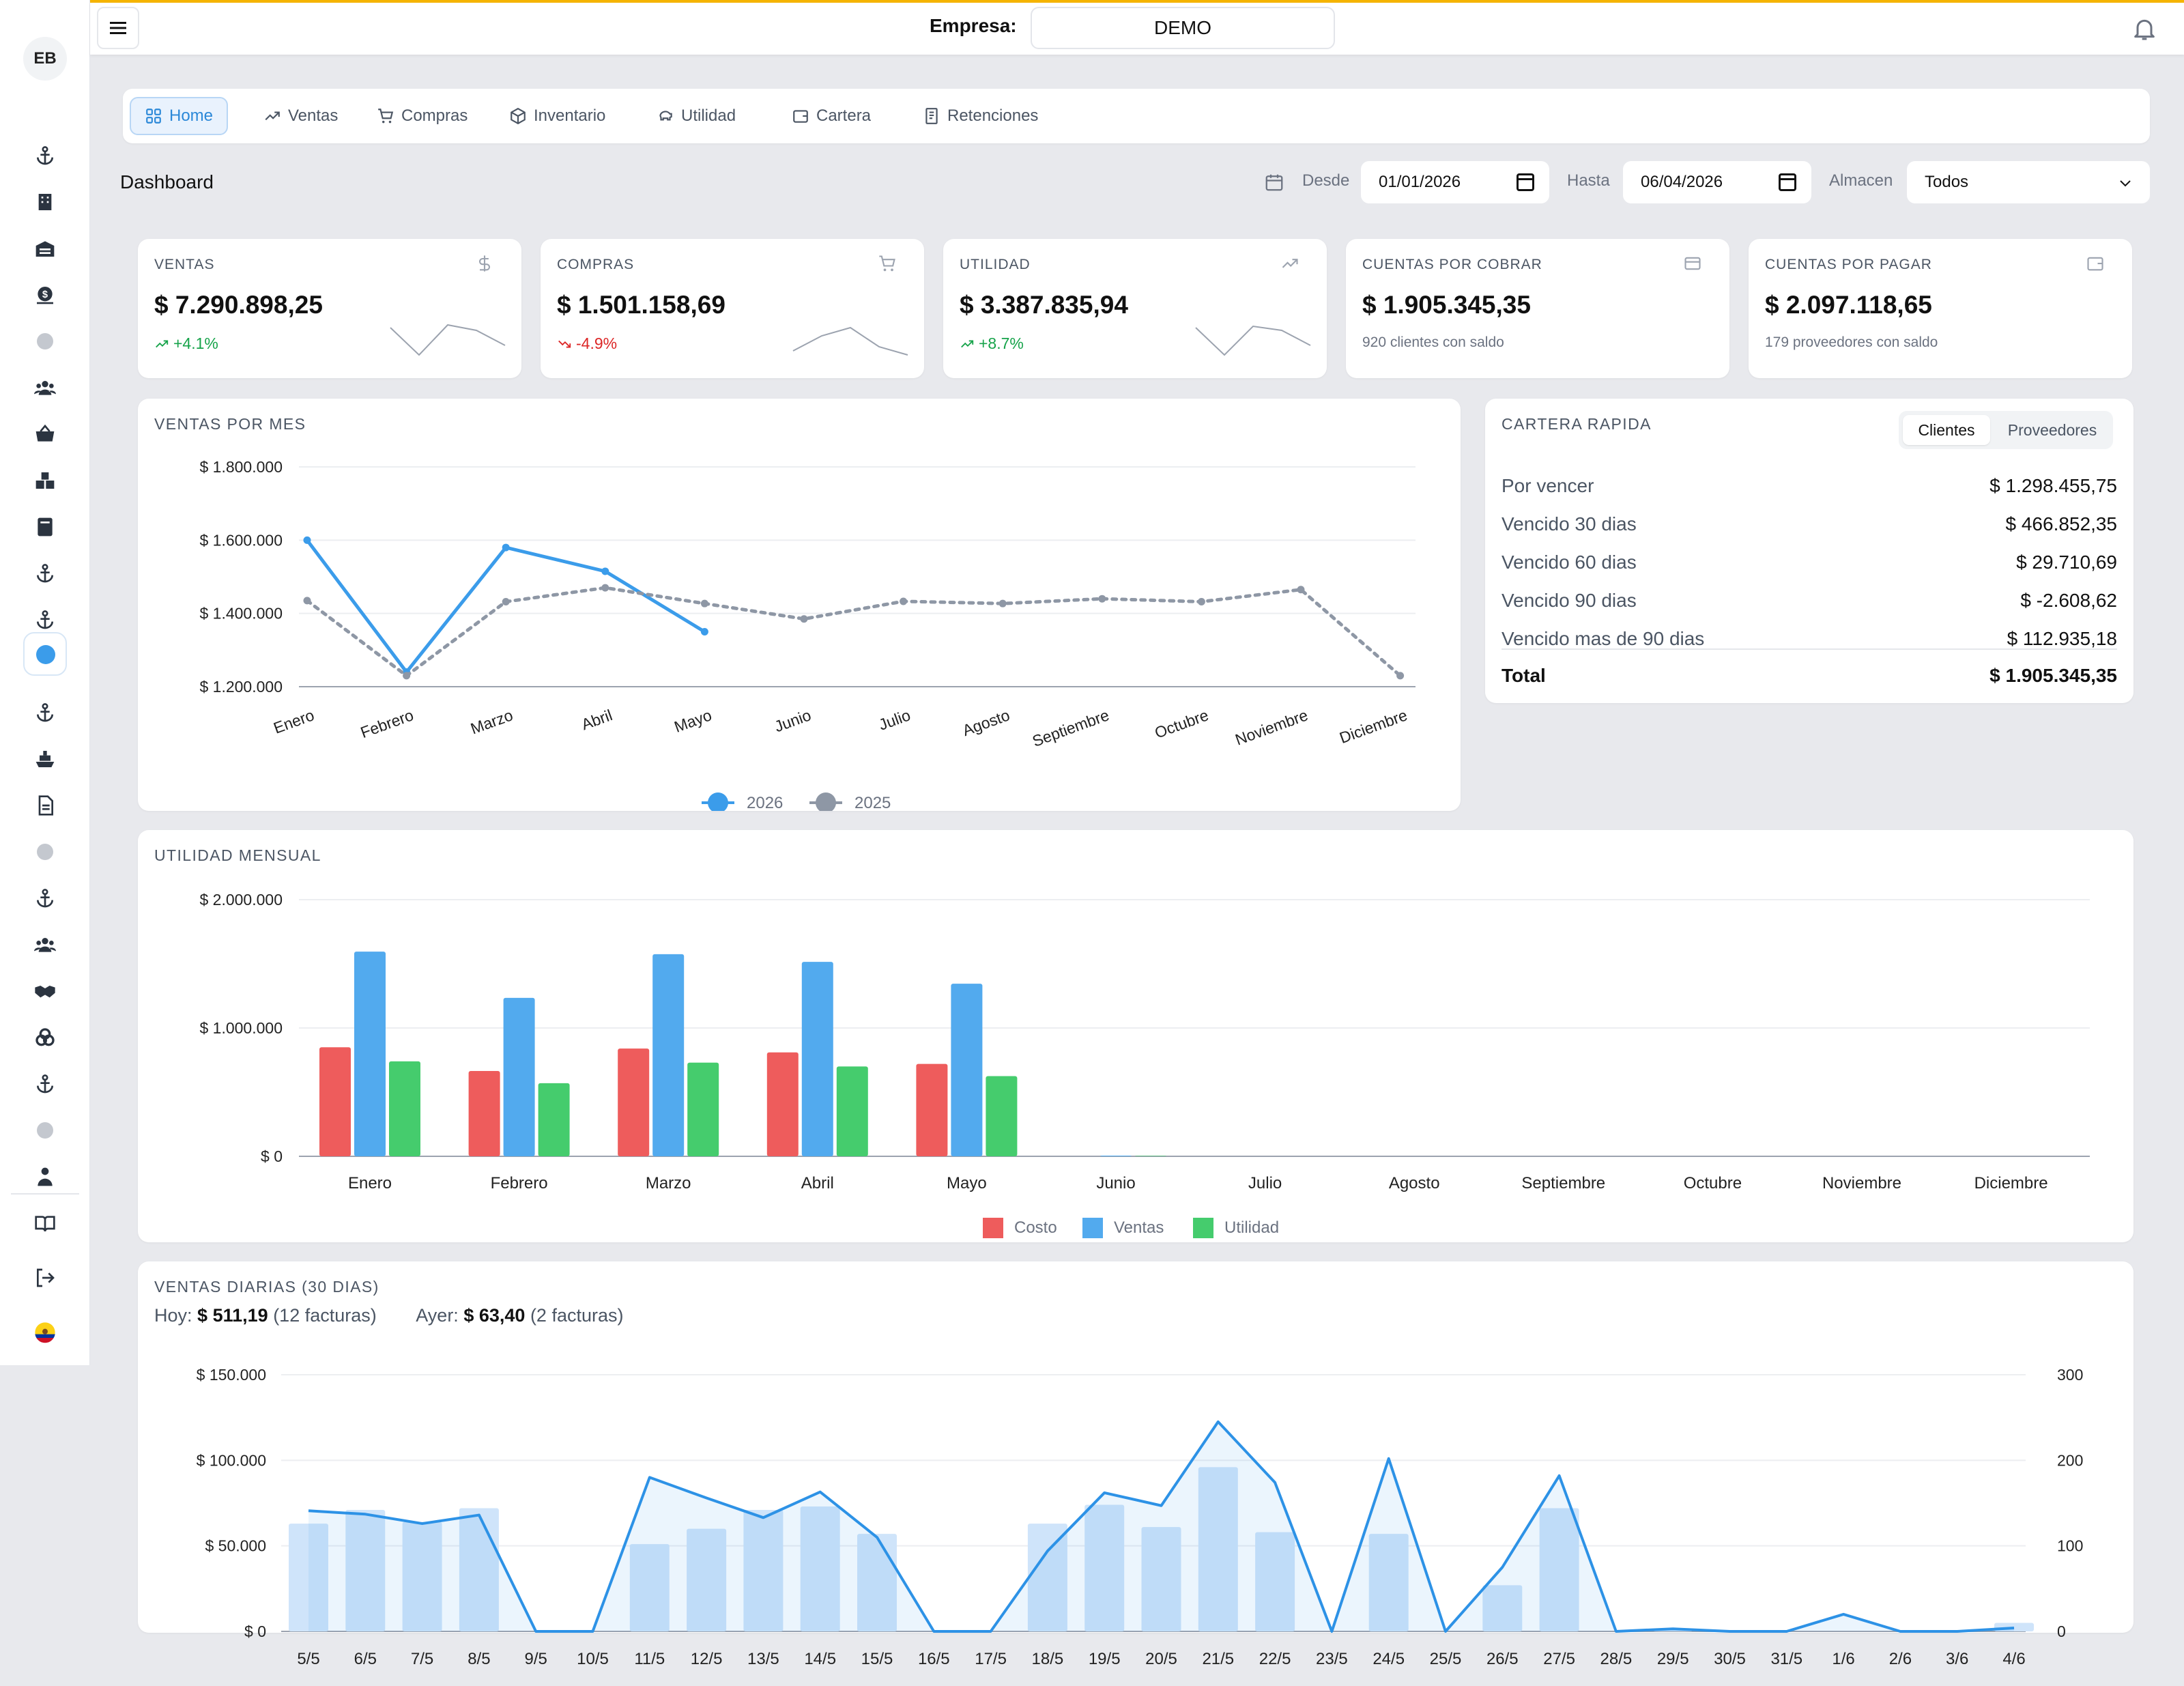 The image size is (2184, 1686). What do you see at coordinates (45, 481) in the screenshot?
I see `sidebar-item-boxes` at bounding box center [45, 481].